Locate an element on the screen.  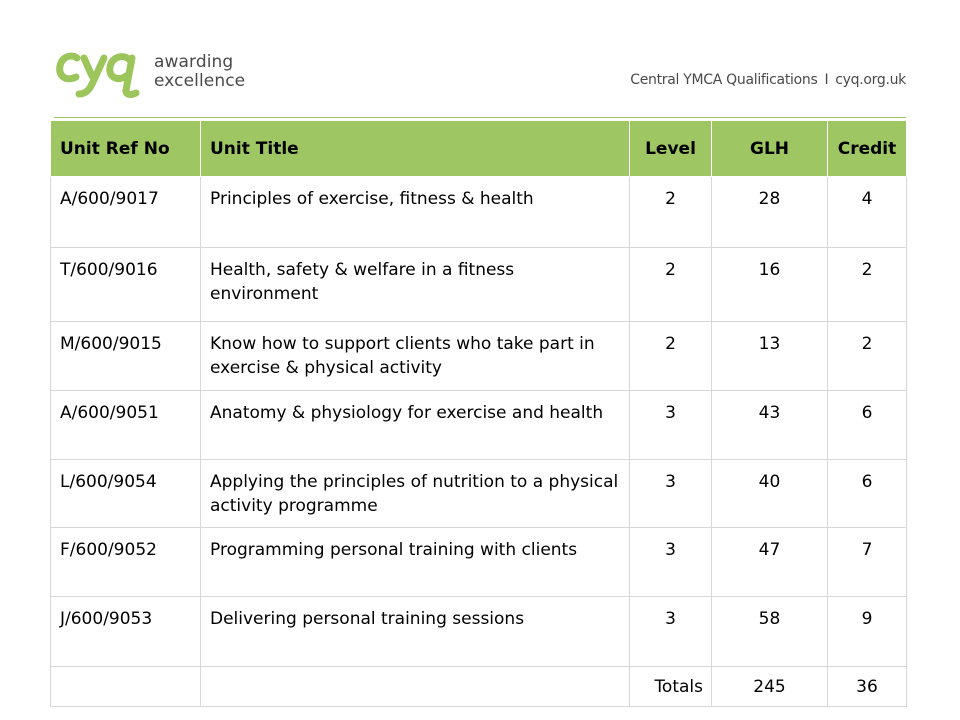
glh-cell: 58 is located at coordinates (769, 631).